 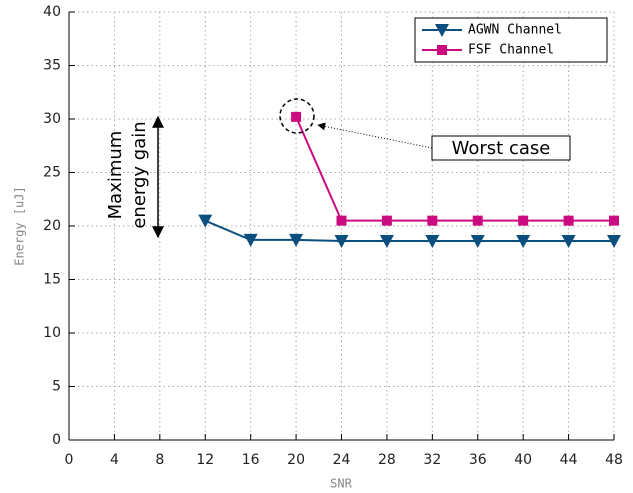 What do you see at coordinates (159, 460) in the screenshot?
I see `x-tick-label: 8` at bounding box center [159, 460].